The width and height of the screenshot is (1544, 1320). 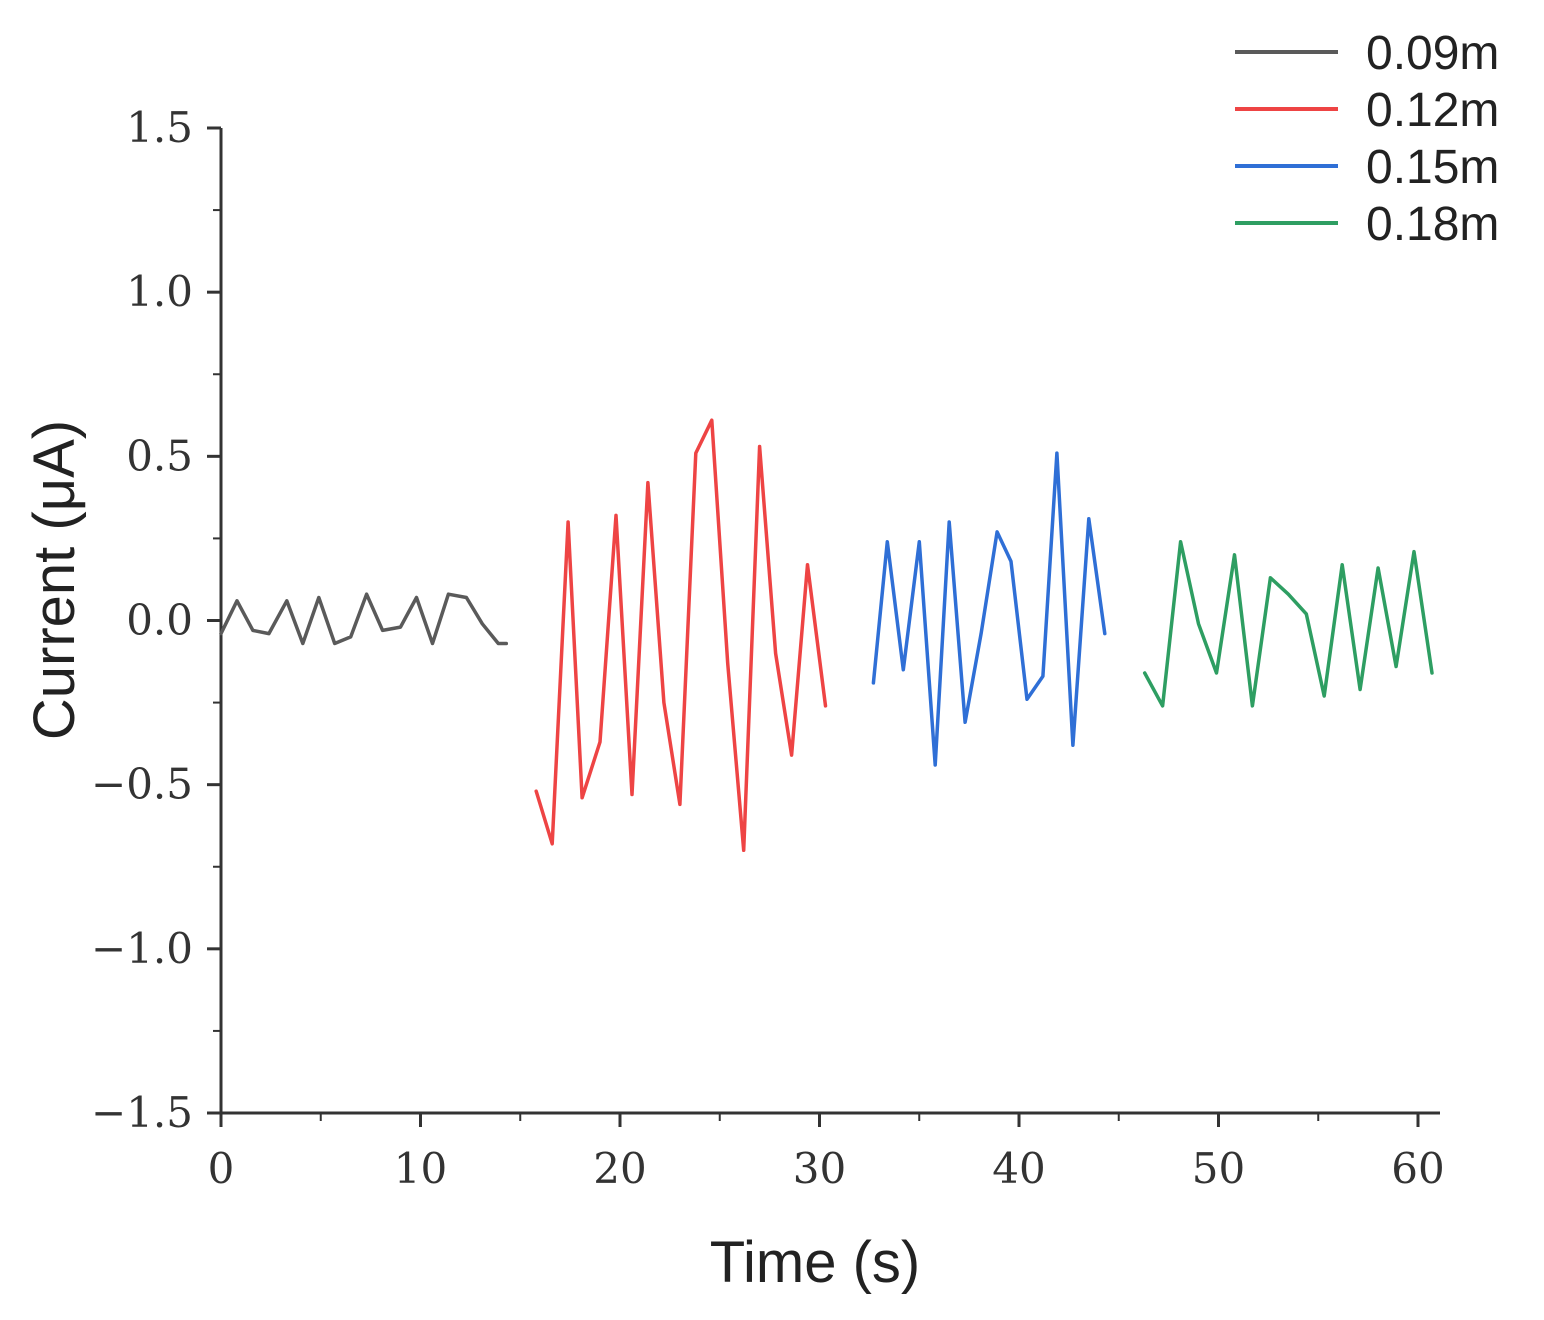 I want to click on x-tick-label: 10, so click(x=420, y=1168).